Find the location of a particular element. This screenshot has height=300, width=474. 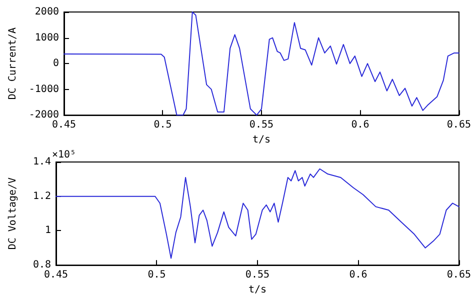

y-tick-label: -1000 is located at coordinates (43, 89).